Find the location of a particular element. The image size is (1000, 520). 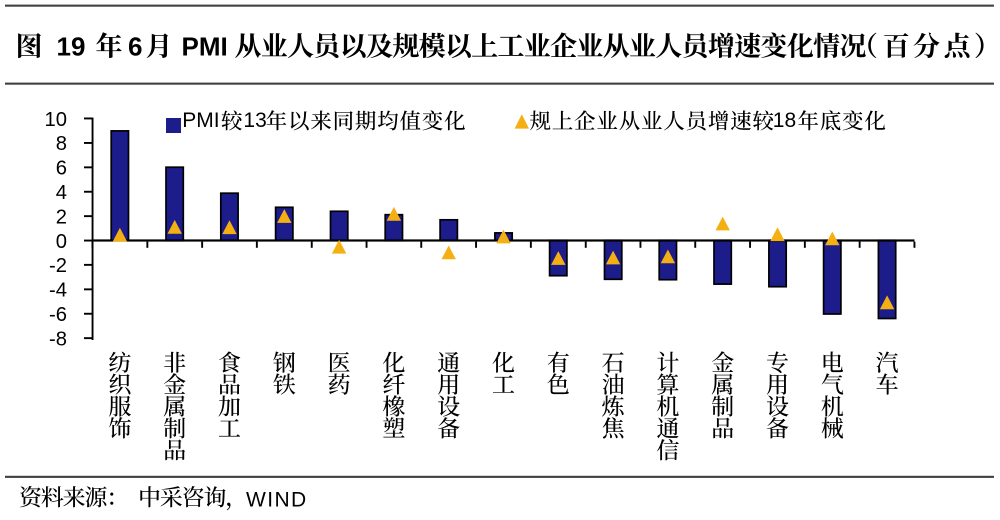

svg-text: 8 is located at coordinates (61, 144).